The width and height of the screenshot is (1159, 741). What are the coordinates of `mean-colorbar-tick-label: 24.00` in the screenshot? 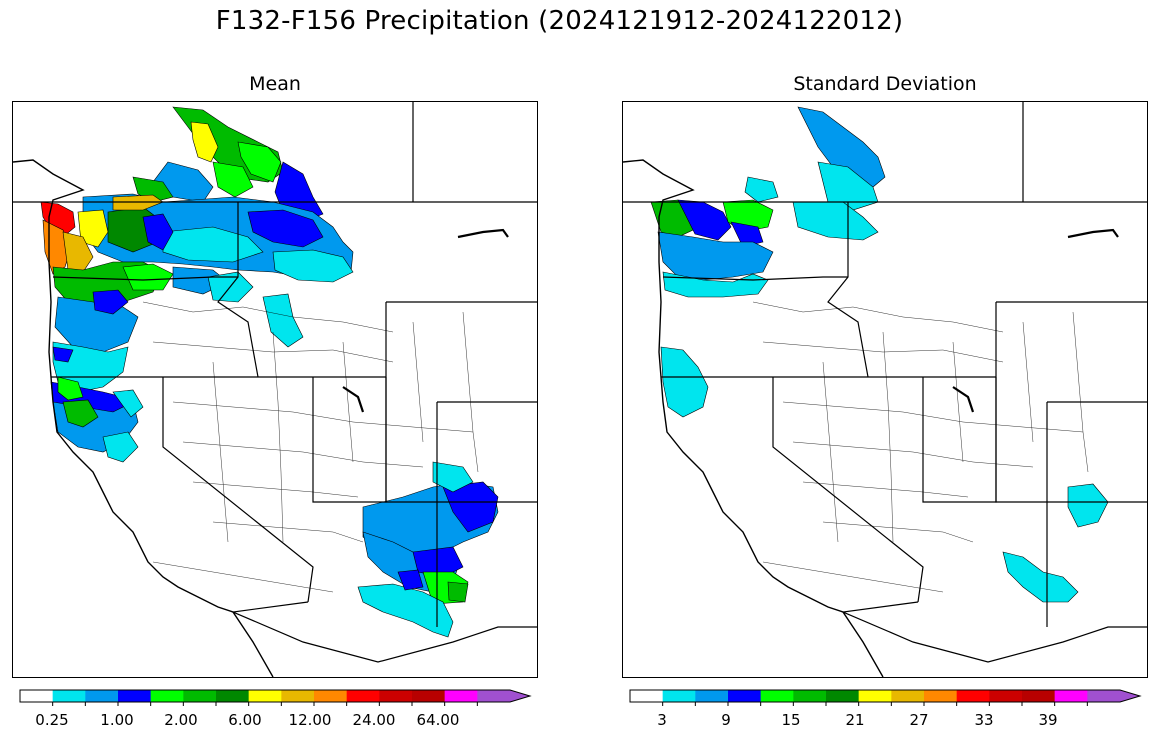 It's located at (374, 720).